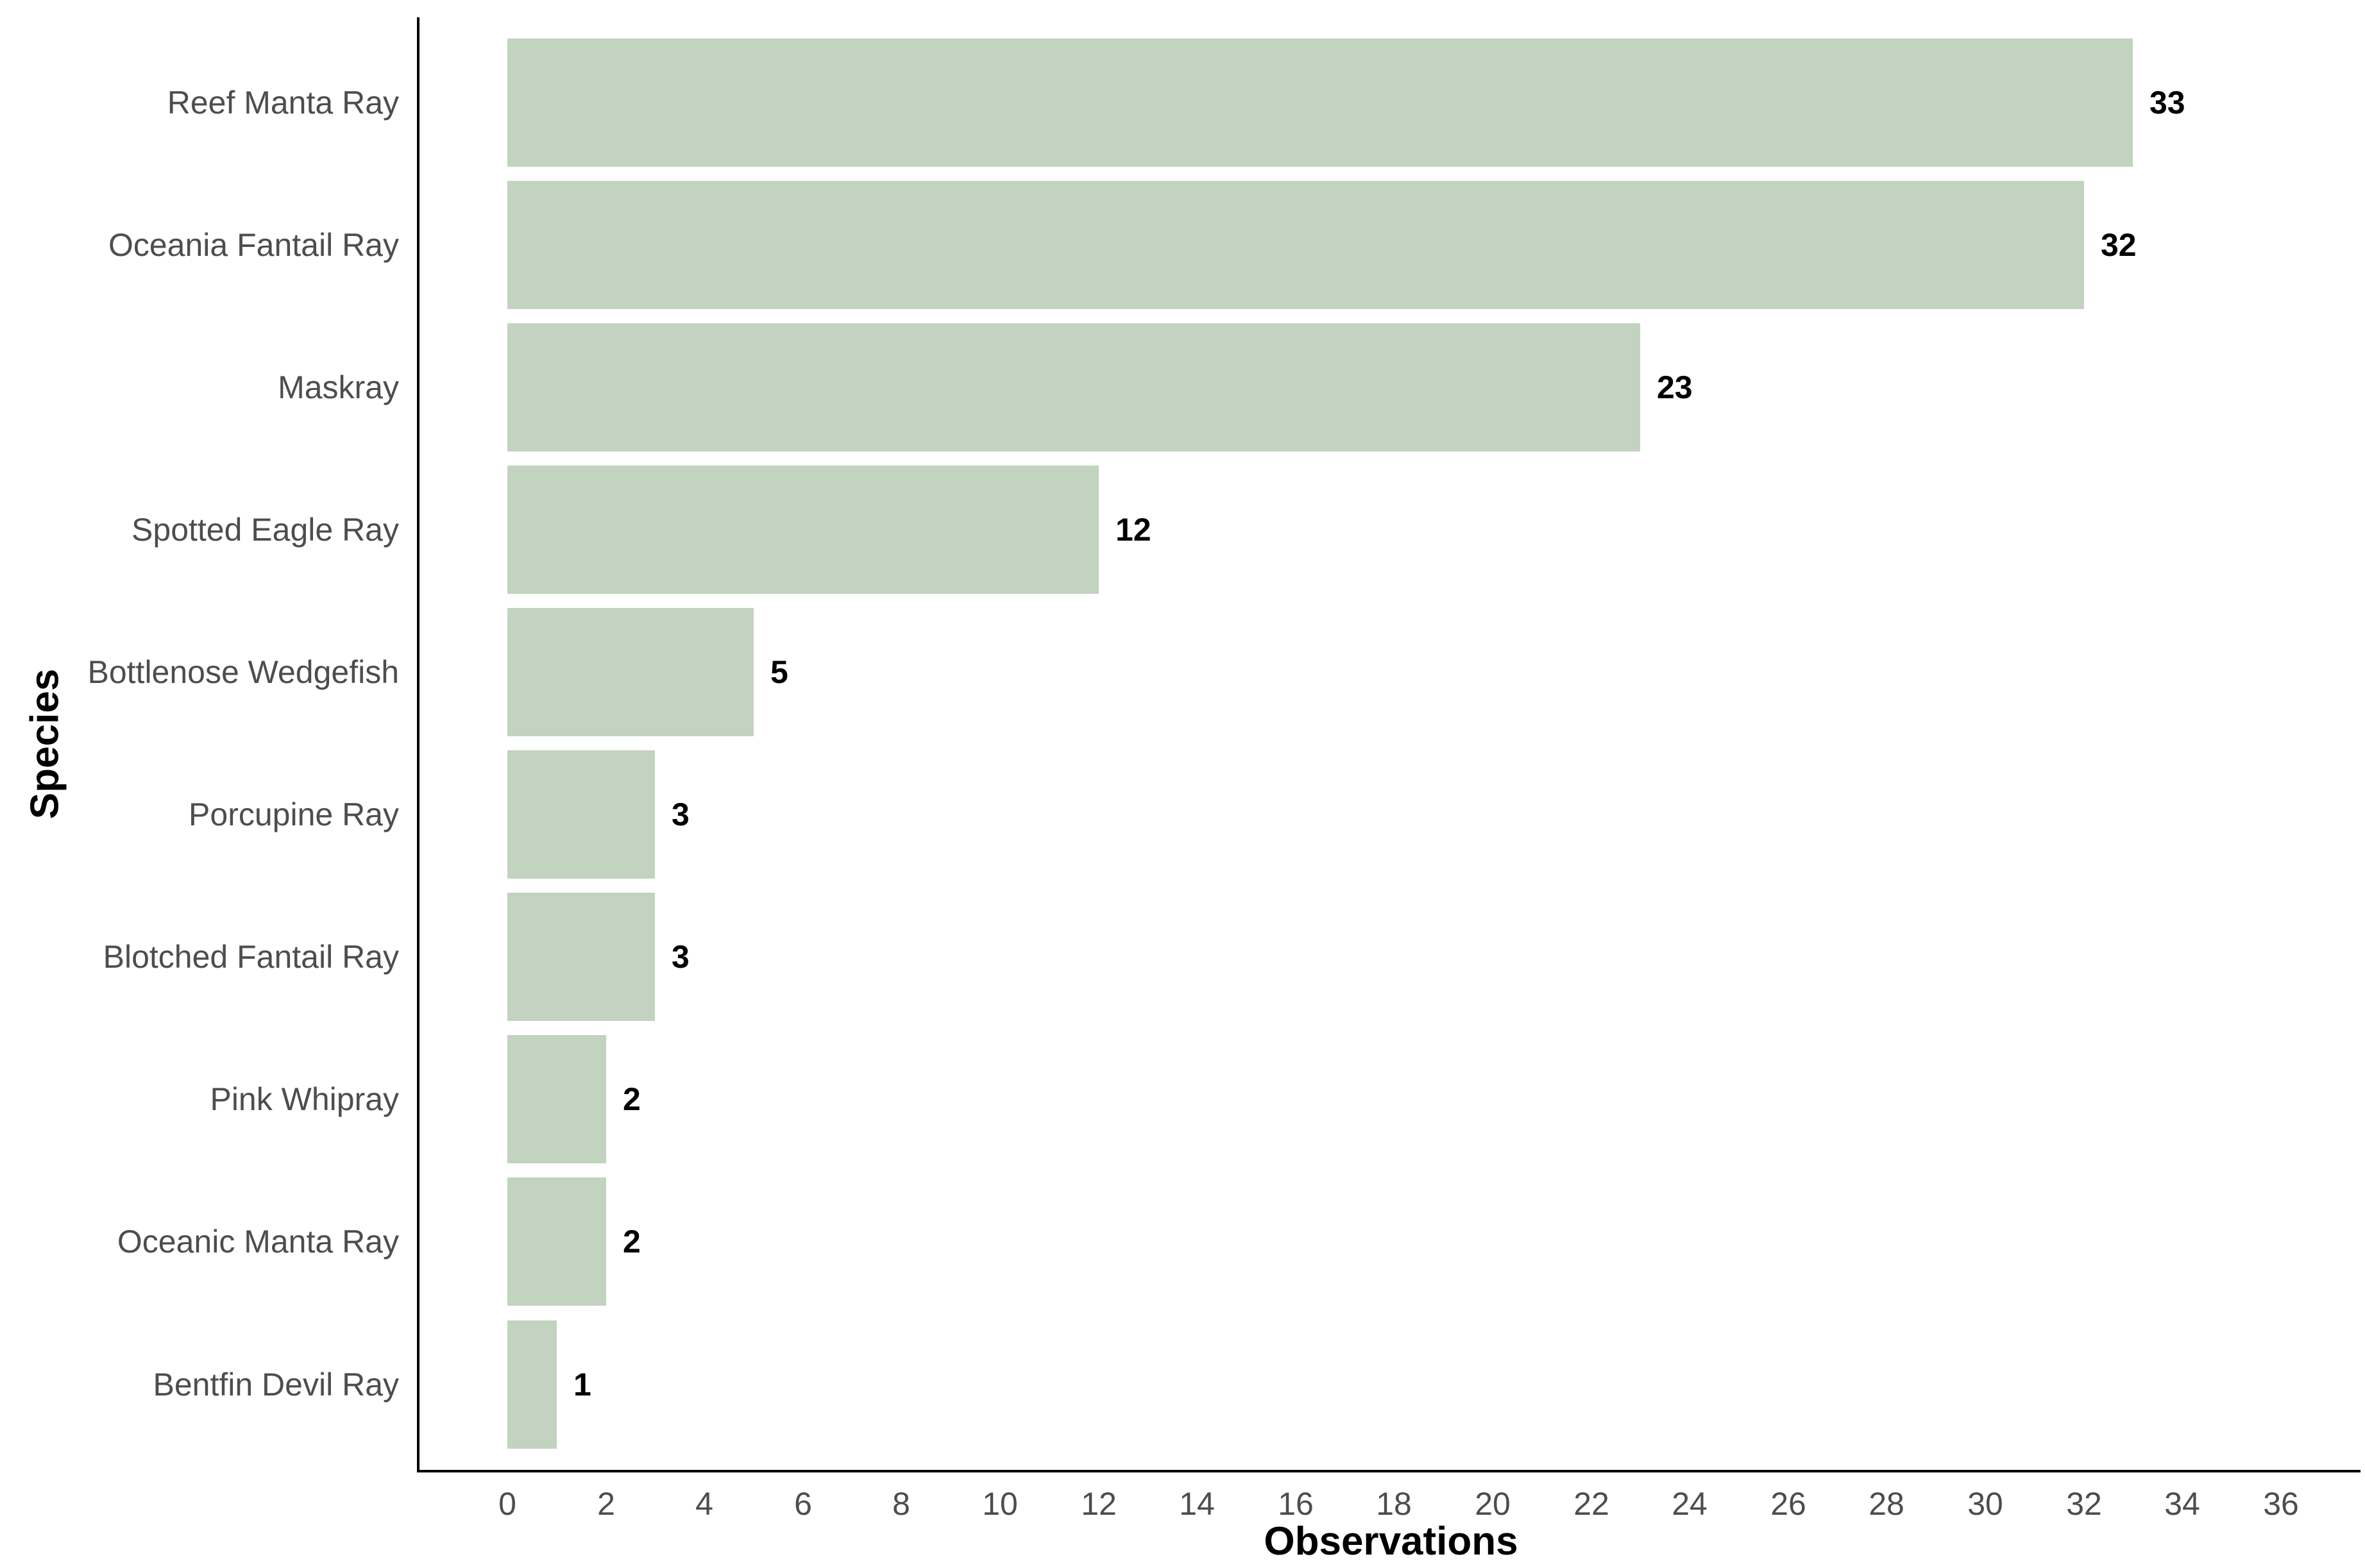  What do you see at coordinates (2281, 1504) in the screenshot?
I see `x-tick-label: 36` at bounding box center [2281, 1504].